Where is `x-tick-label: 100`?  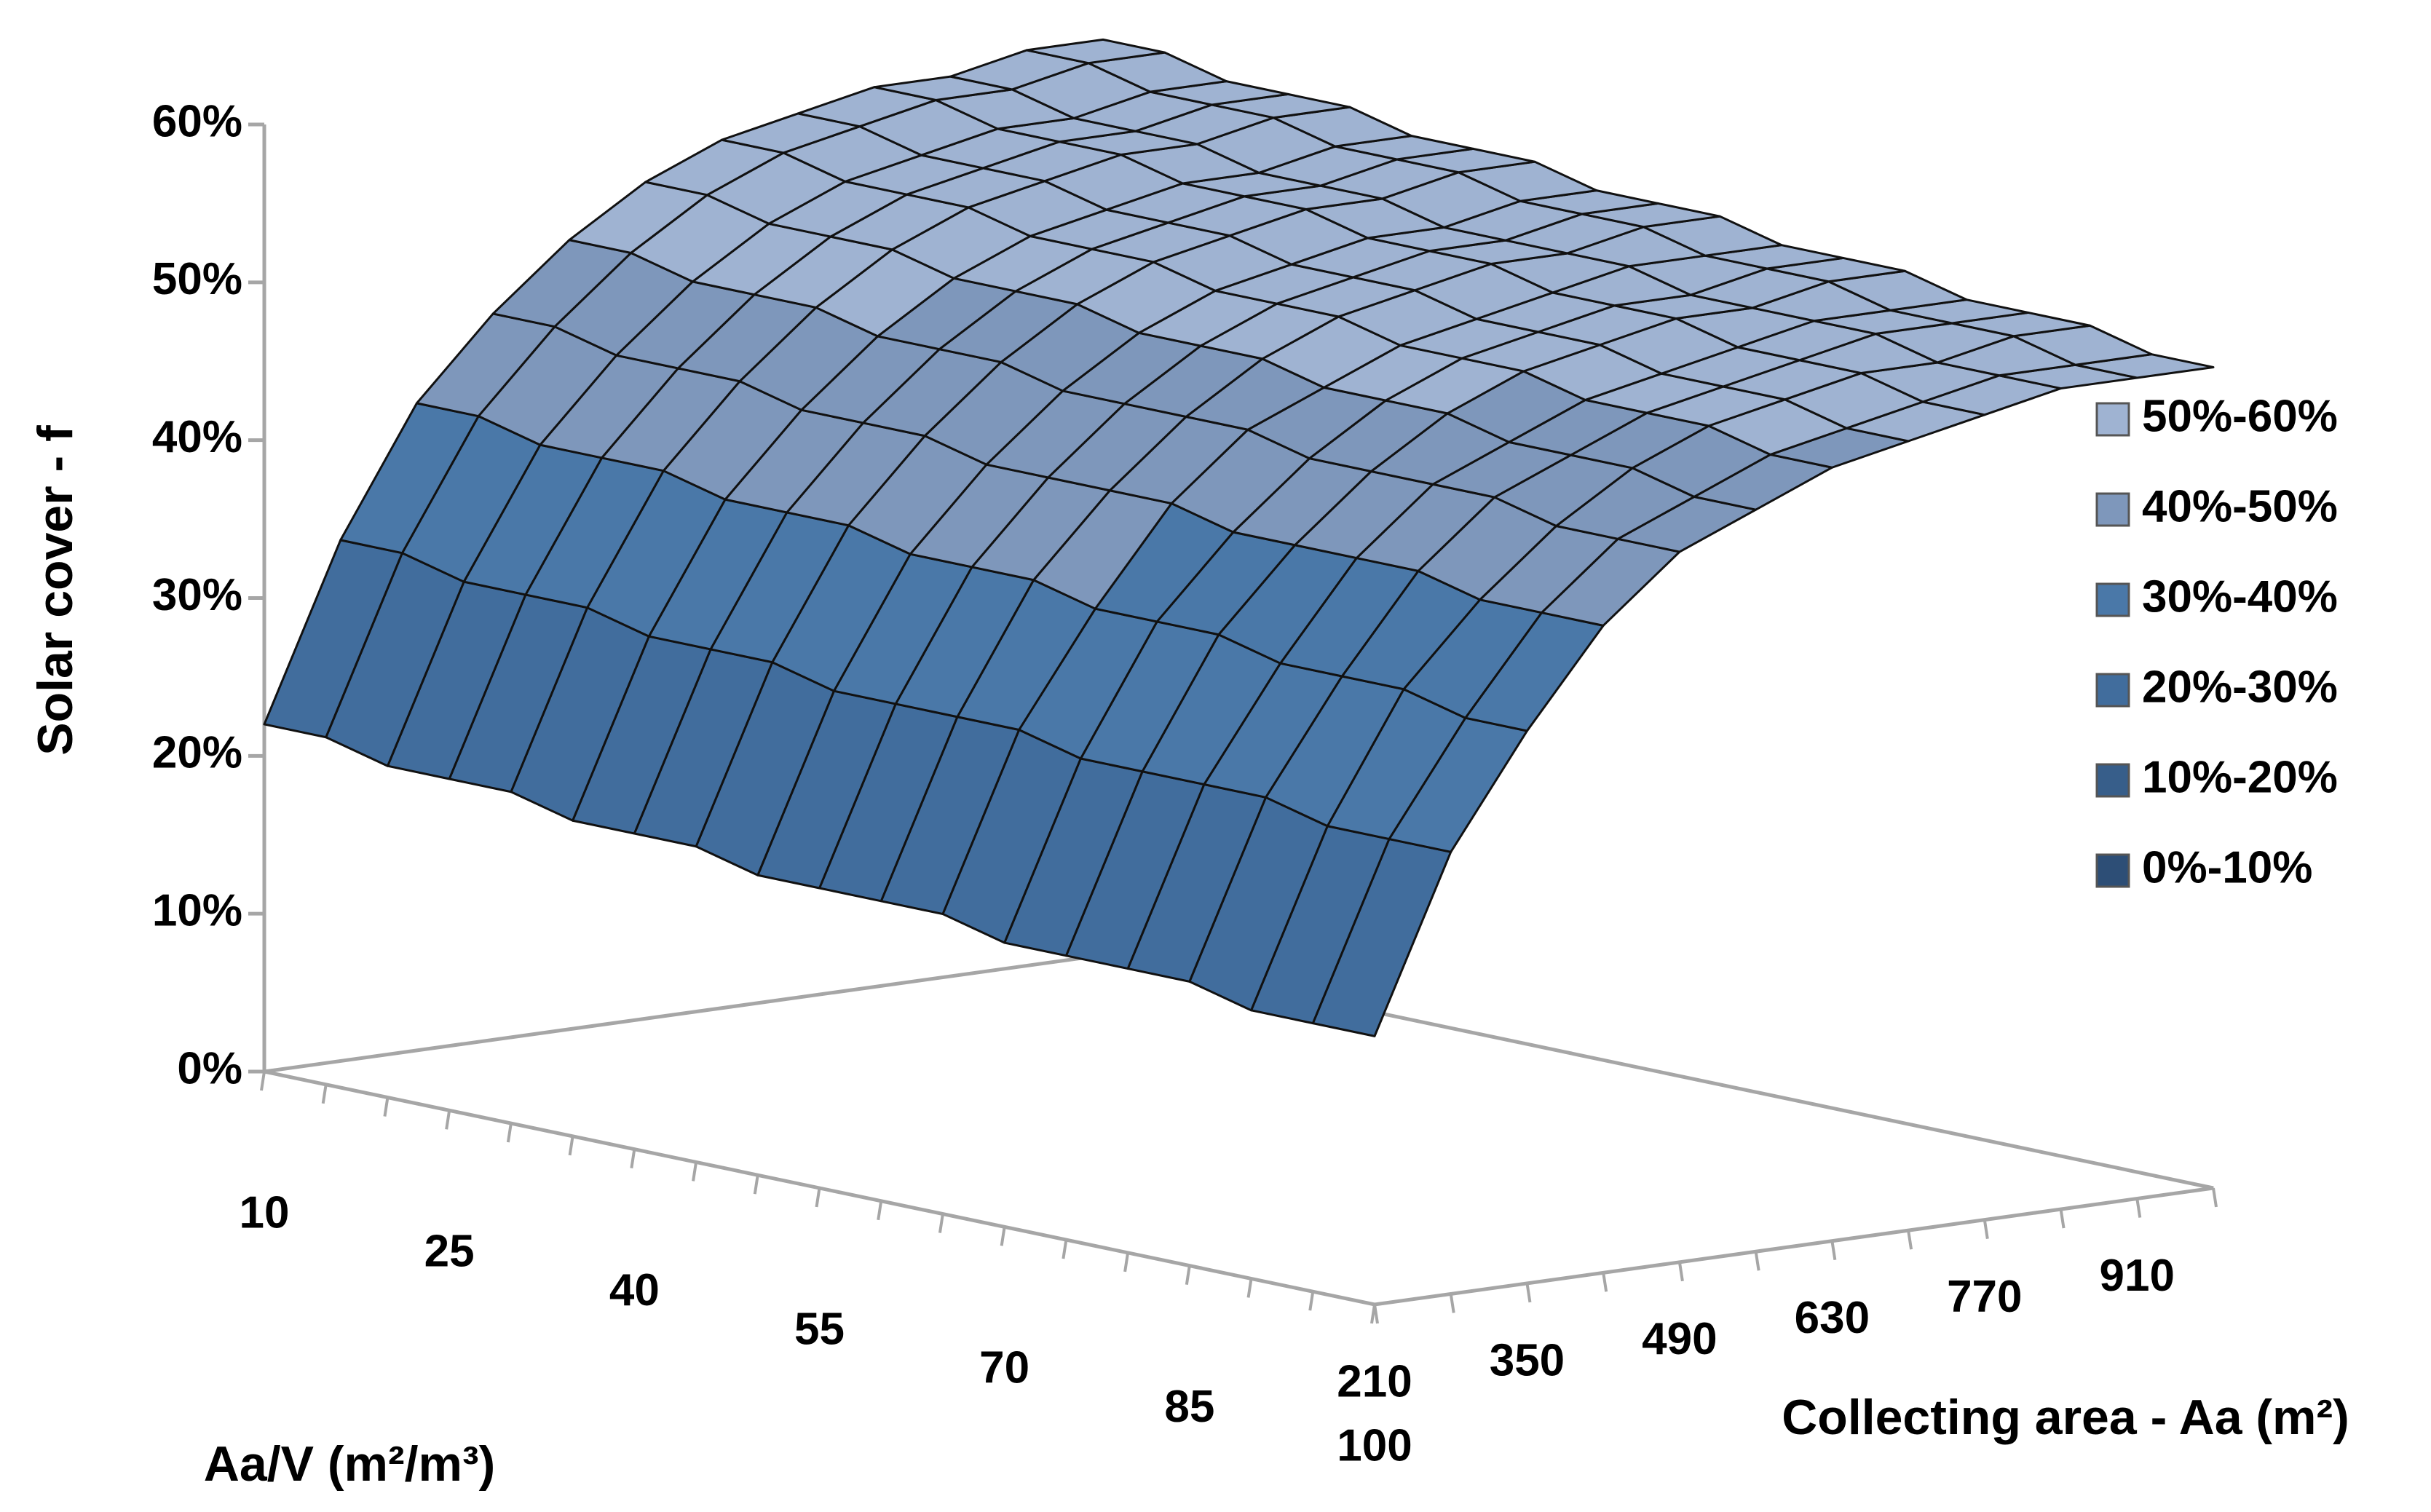 x-tick-label: 100 is located at coordinates (1374, 1445).